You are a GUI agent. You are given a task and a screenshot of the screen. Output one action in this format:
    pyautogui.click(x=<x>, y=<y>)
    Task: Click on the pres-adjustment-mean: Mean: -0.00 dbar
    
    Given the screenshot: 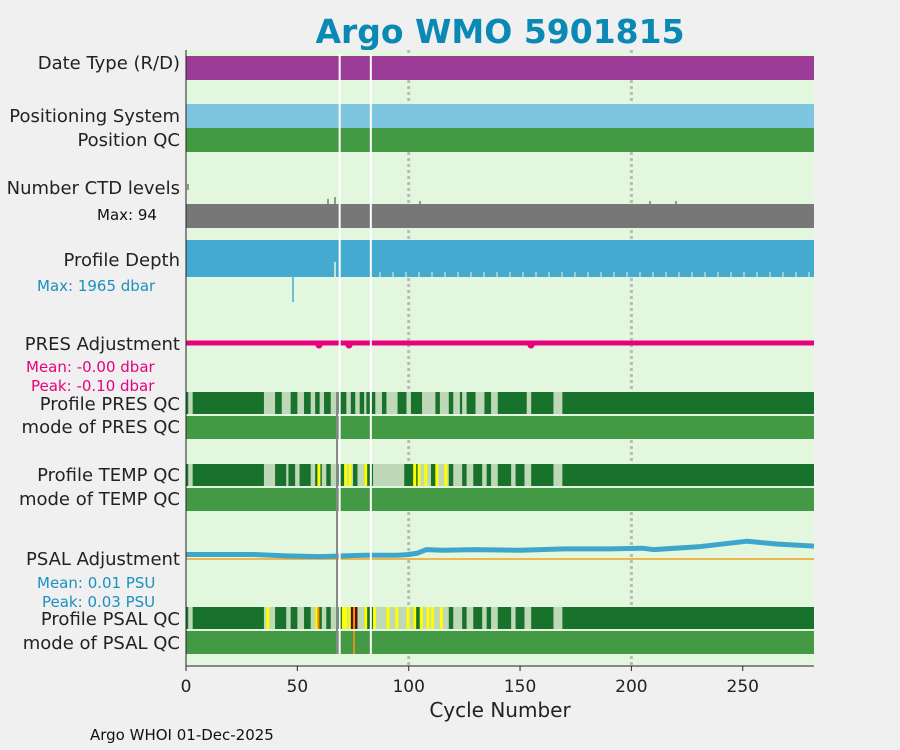 What is the action you would take?
    pyautogui.click(x=90, y=367)
    